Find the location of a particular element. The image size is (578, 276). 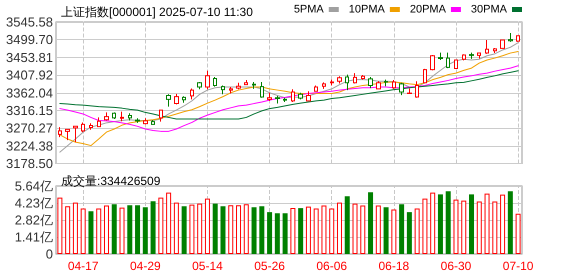

y-tick-label: 3453.81 is located at coordinates (29, 57).